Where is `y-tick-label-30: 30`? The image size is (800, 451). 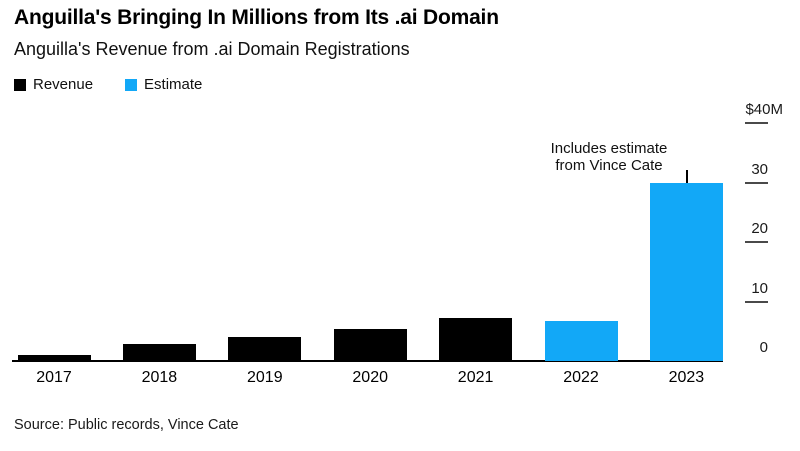
y-tick-label-30: 30 is located at coordinates (759, 169).